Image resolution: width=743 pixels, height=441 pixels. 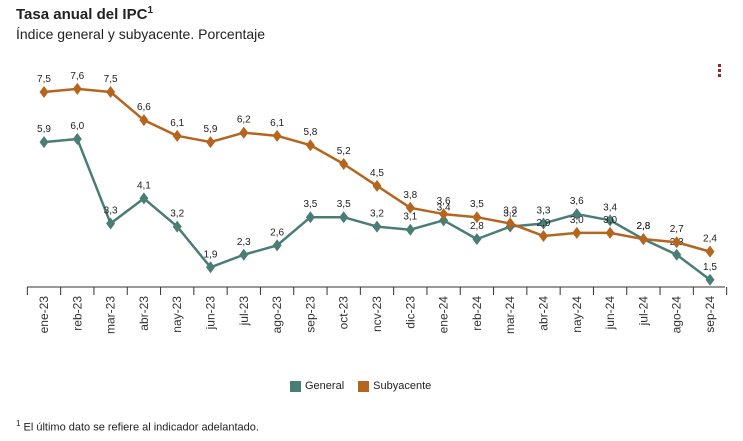 What do you see at coordinates (410, 217) in the screenshot?
I see `data-label-general: 3,1` at bounding box center [410, 217].